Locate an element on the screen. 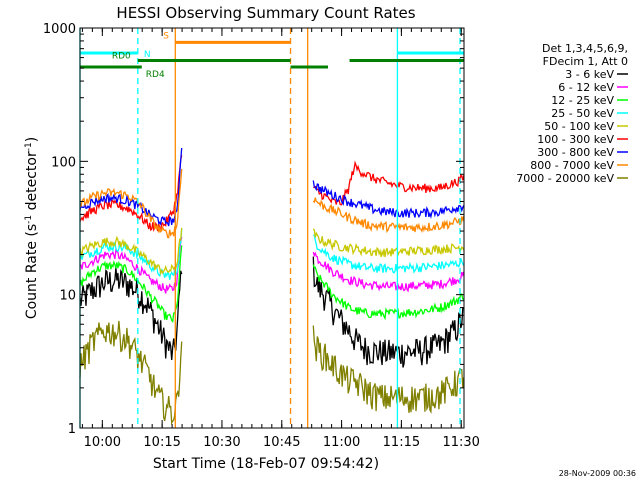 The height and width of the screenshot is (480, 640). y-axis-label-sup2: -1 is located at coordinates (29, 146).